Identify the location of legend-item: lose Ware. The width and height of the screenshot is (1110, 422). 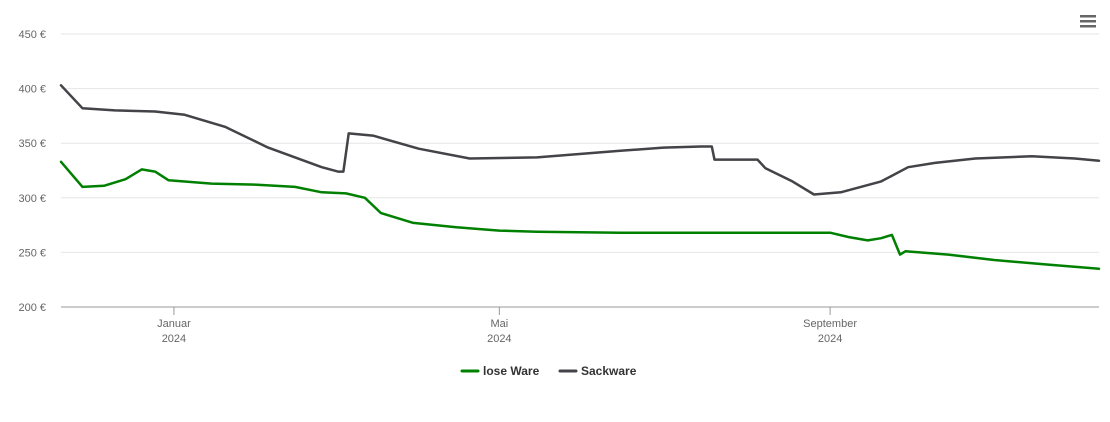
(500, 371).